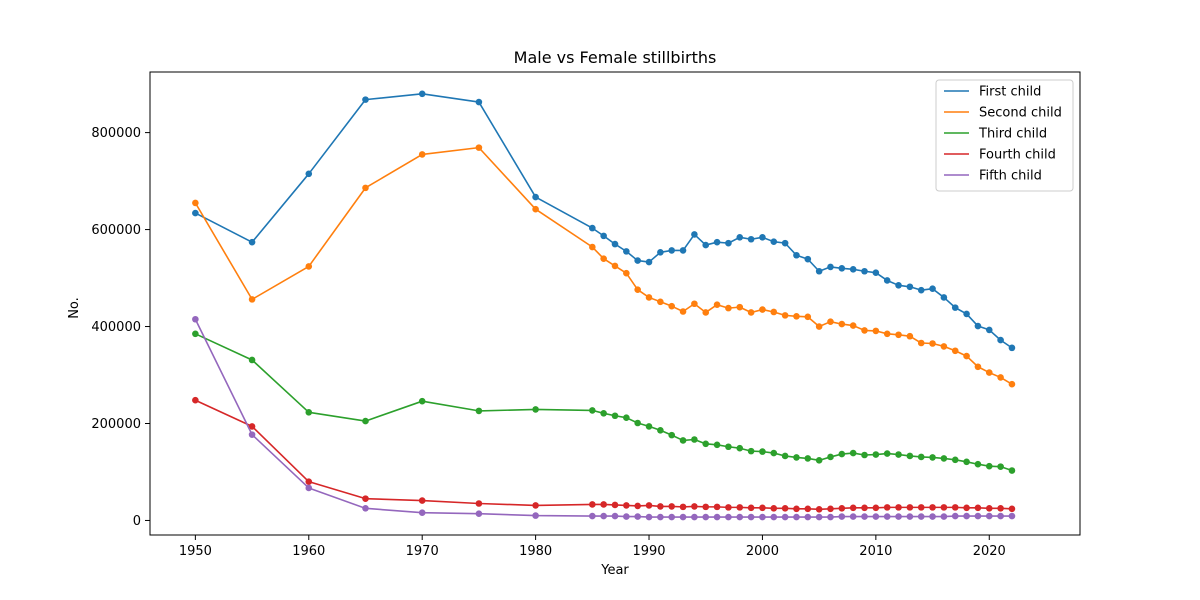 The image size is (1200, 600). Describe the element at coordinates (137, 521) in the screenshot. I see `y-tick-label: 0` at that location.